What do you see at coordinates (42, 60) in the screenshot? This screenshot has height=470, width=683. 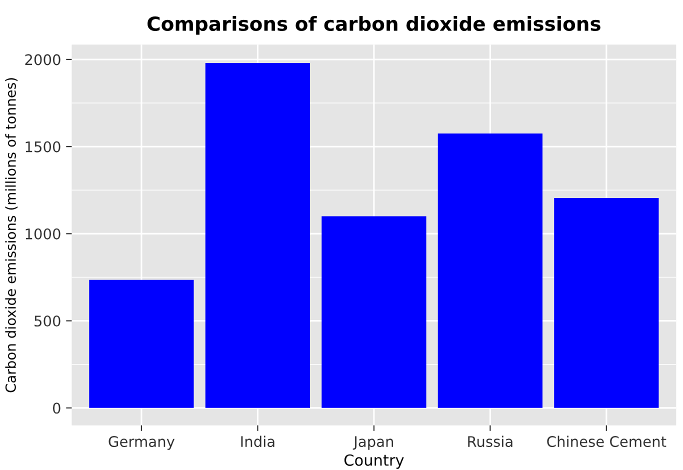 I see `y-tick-label: 2000` at bounding box center [42, 60].